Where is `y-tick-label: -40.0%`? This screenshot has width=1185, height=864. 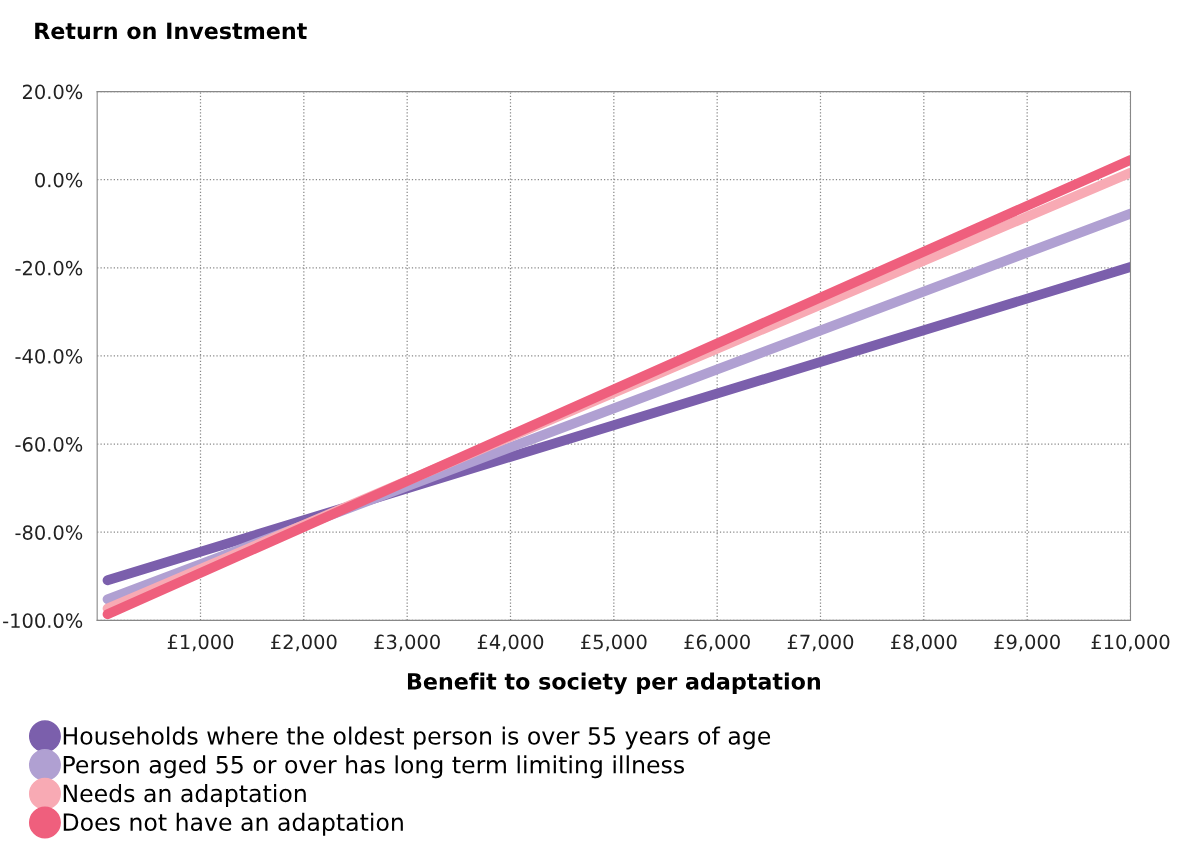 y-tick-label: -40.0% is located at coordinates (49, 356).